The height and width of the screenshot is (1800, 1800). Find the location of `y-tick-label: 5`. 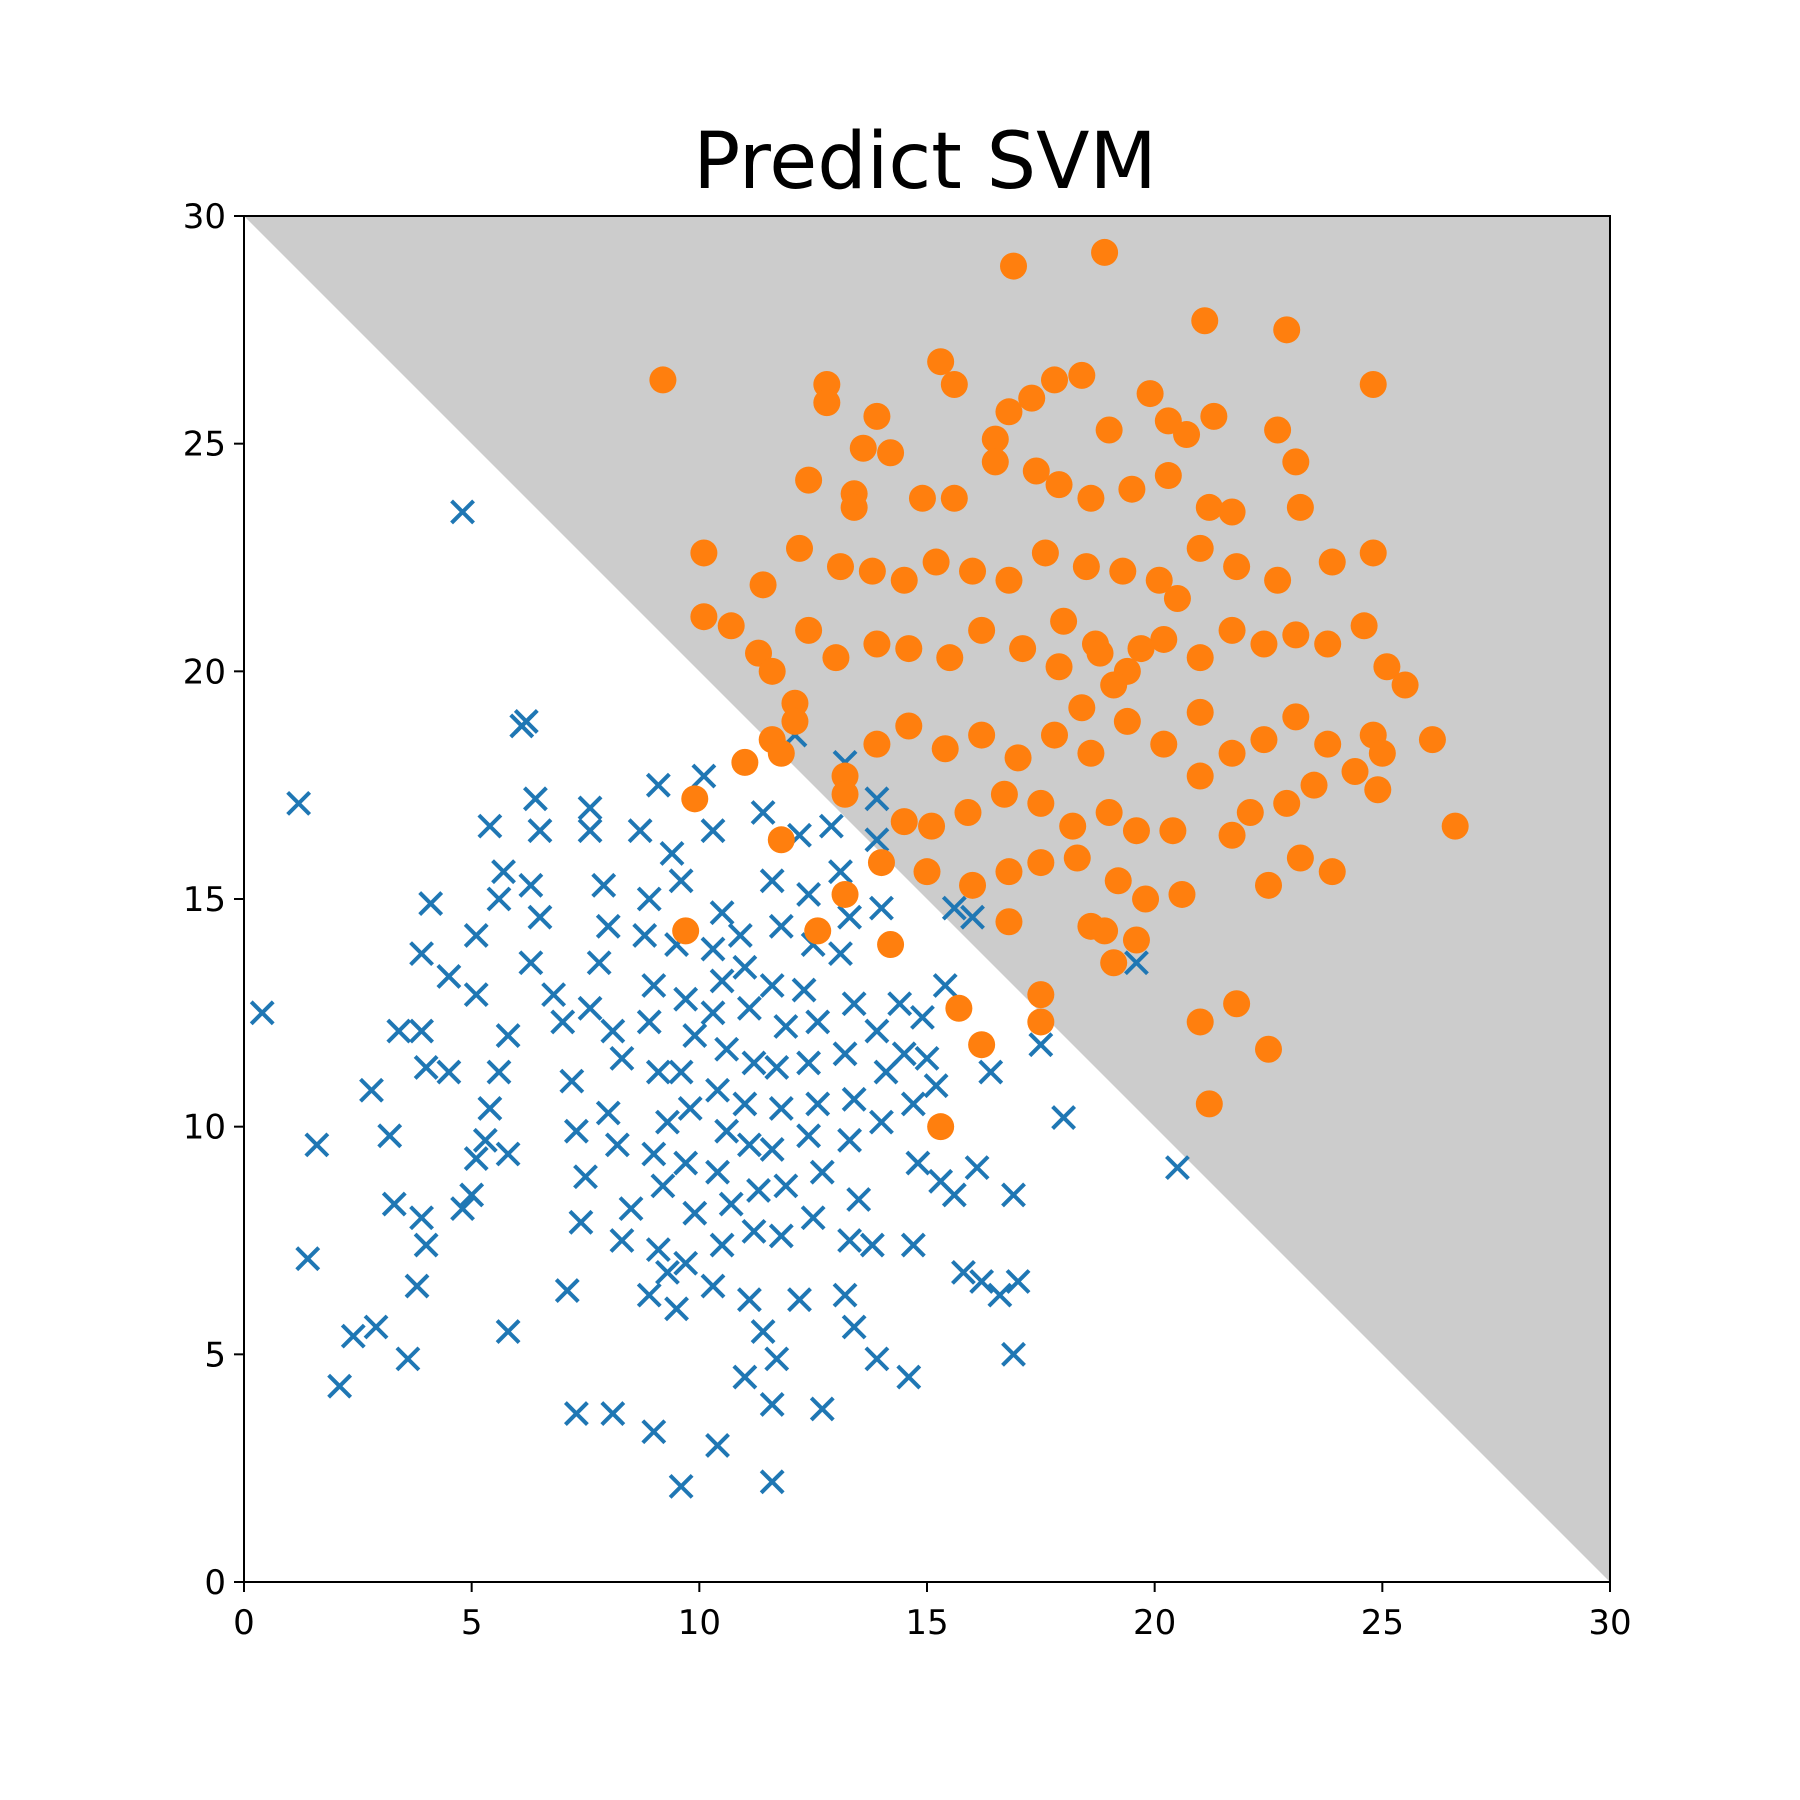

y-tick-label: 5 is located at coordinates (215, 1355).